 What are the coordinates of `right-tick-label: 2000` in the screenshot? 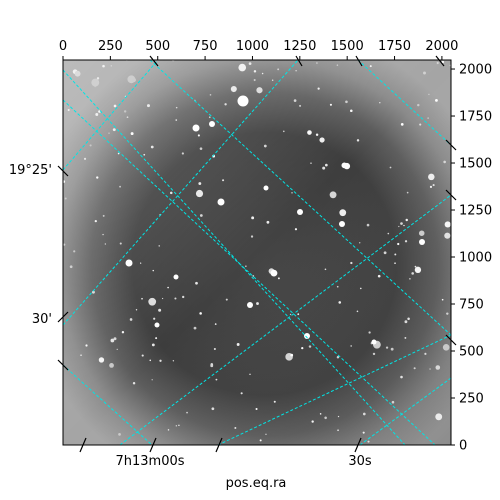 It's located at (475, 70).